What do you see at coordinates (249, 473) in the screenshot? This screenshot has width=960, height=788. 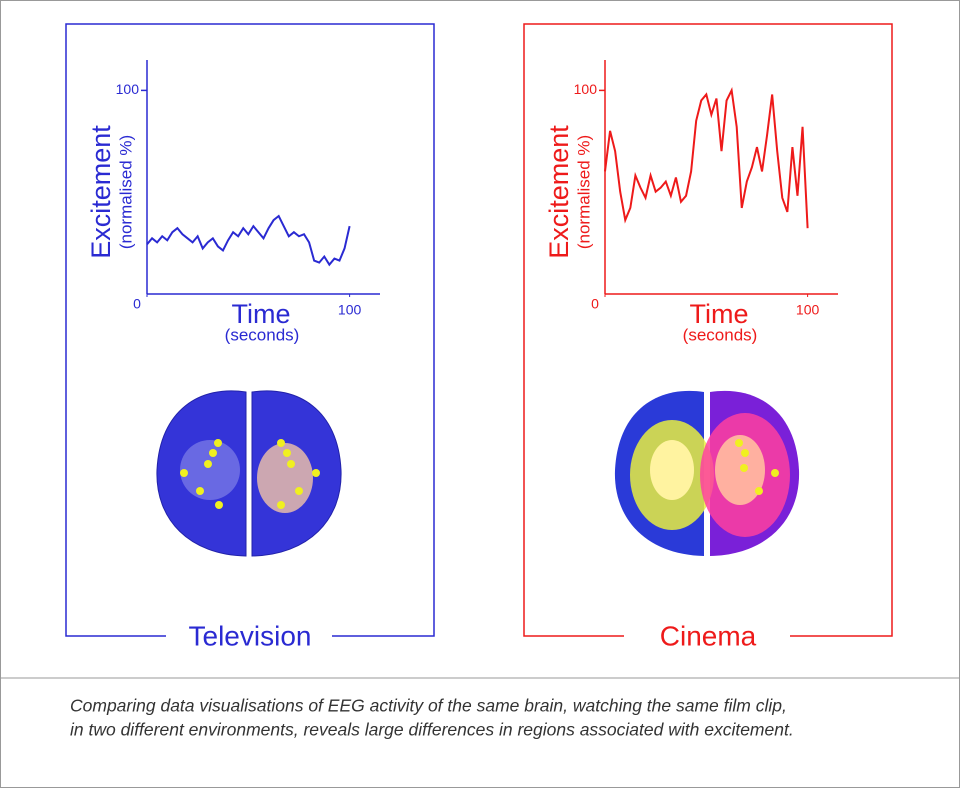 I see `brain-television` at bounding box center [249, 473].